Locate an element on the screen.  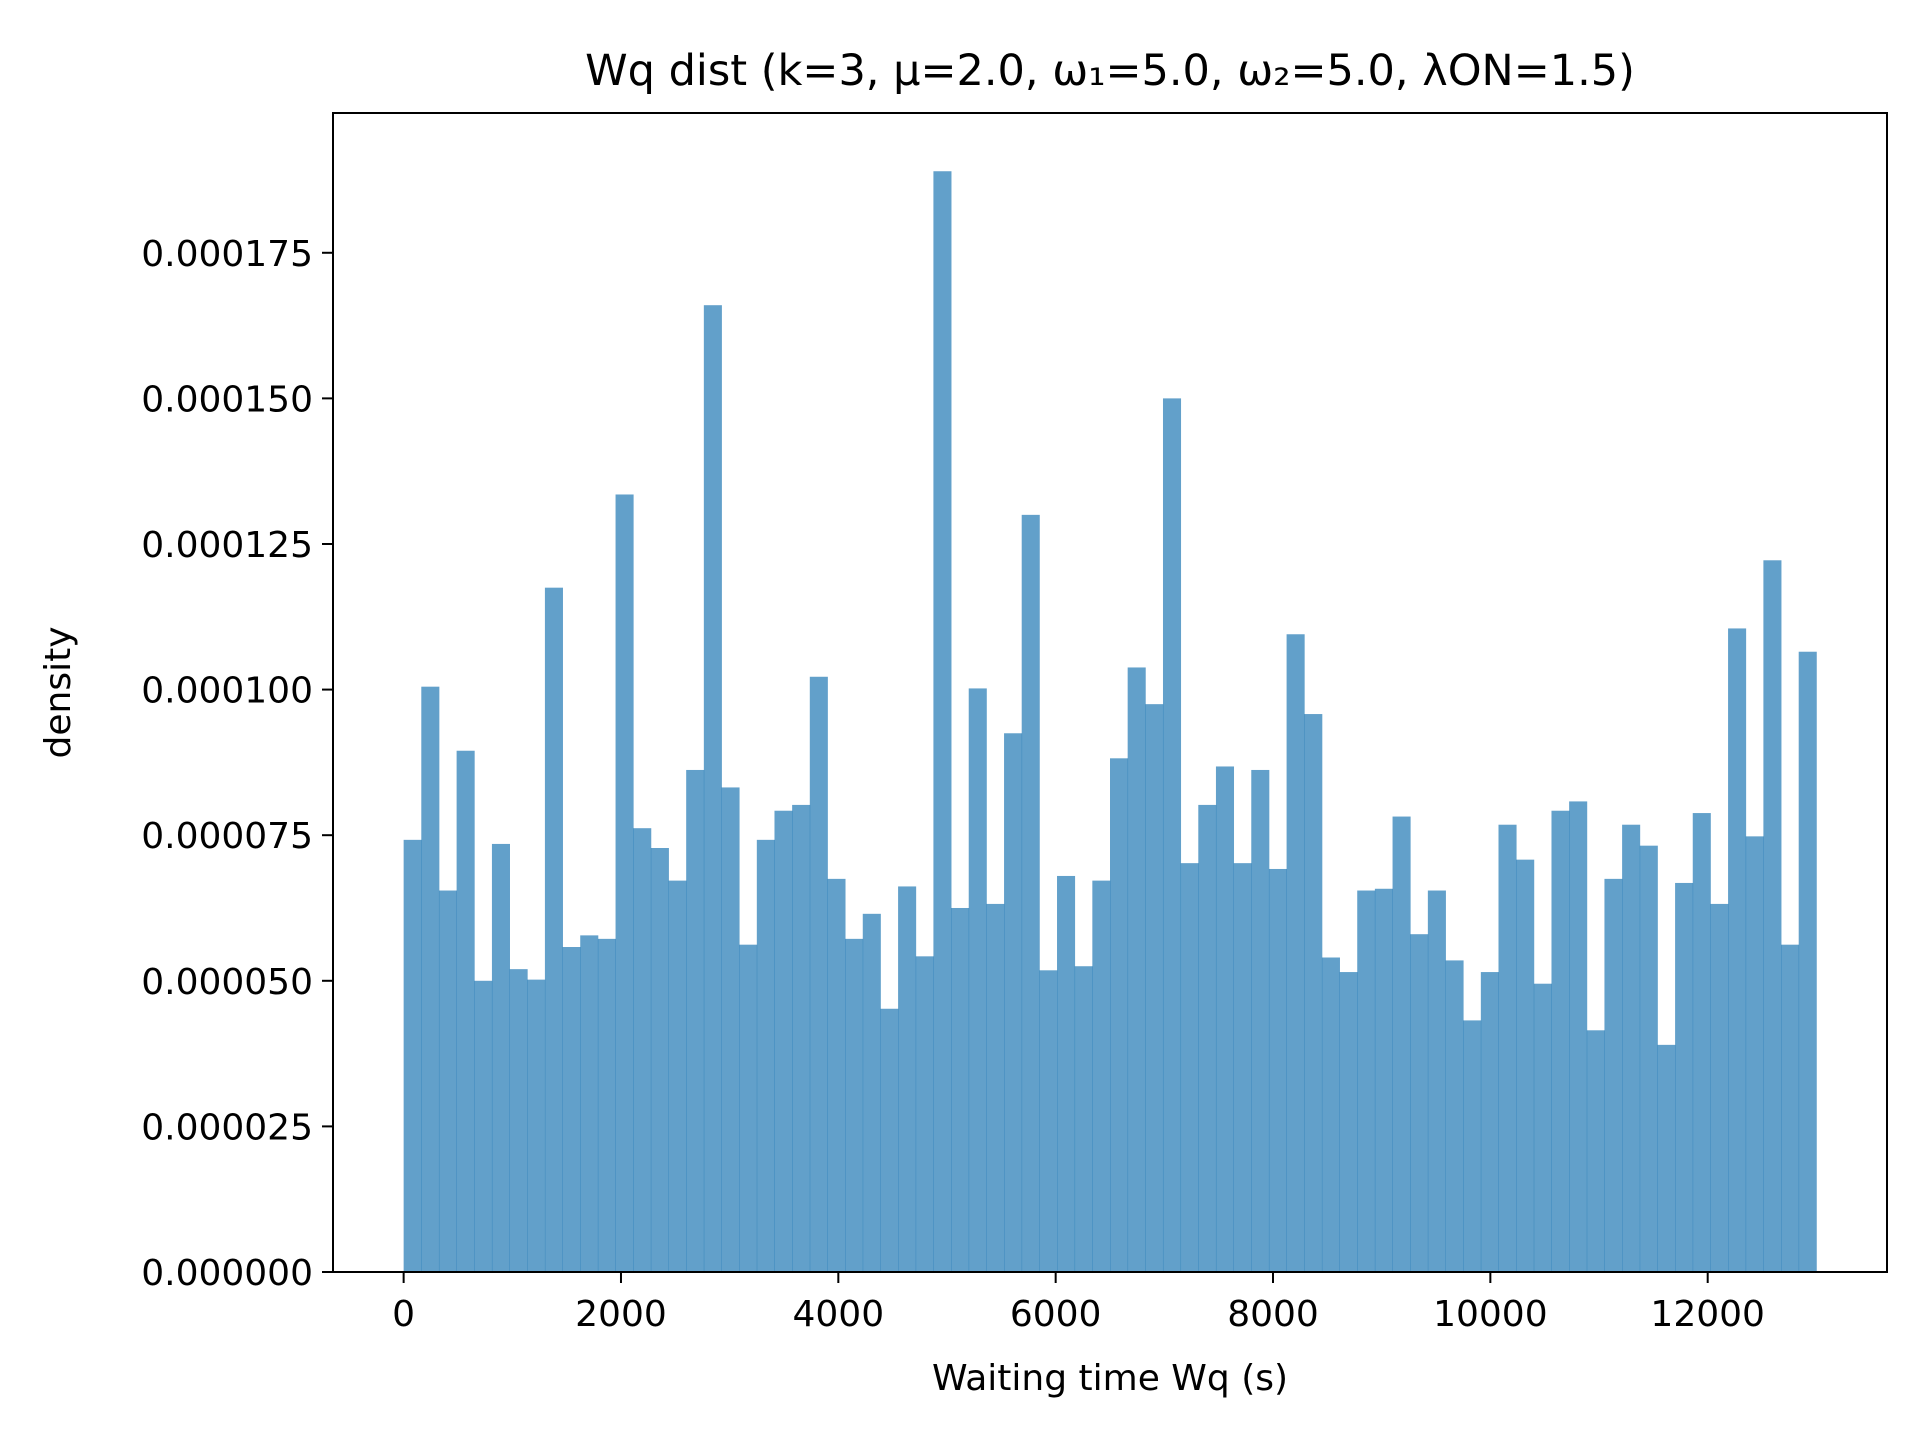
y-tick-label: 0.000075 is located at coordinates (227, 836).